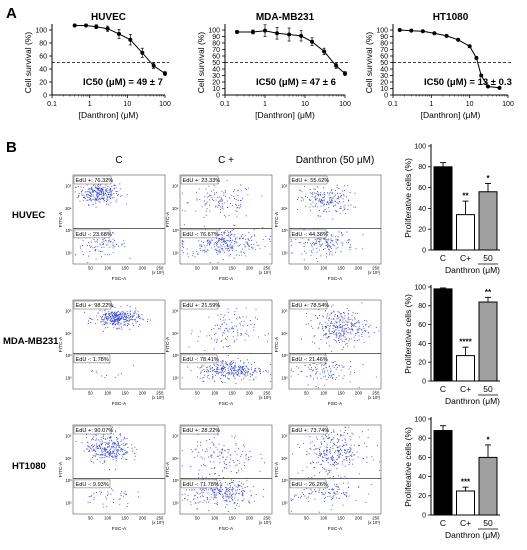  Describe the element at coordinates (68, 230) in the screenshot. I see `facs-y-tick: 10³` at that location.